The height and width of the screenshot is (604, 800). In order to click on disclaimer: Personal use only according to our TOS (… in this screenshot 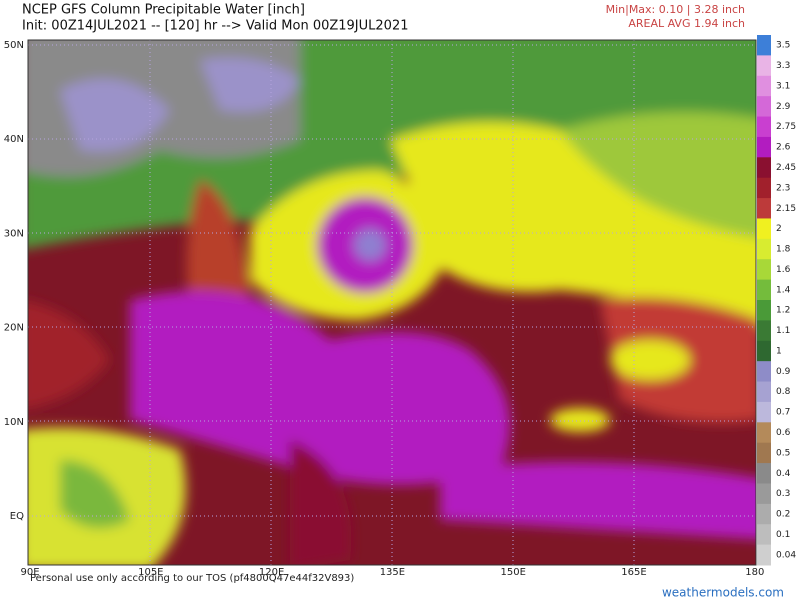, I will do `click(192, 578)`.